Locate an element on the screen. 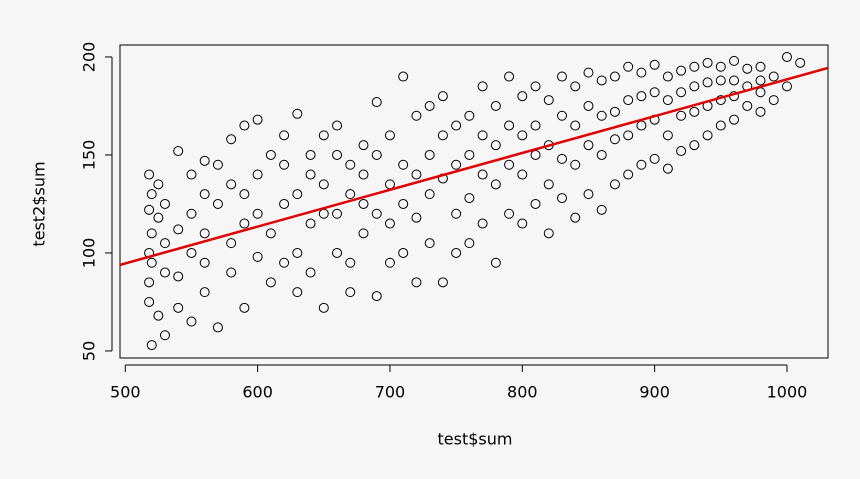  x-tick-label: 800 is located at coordinates (522, 392).